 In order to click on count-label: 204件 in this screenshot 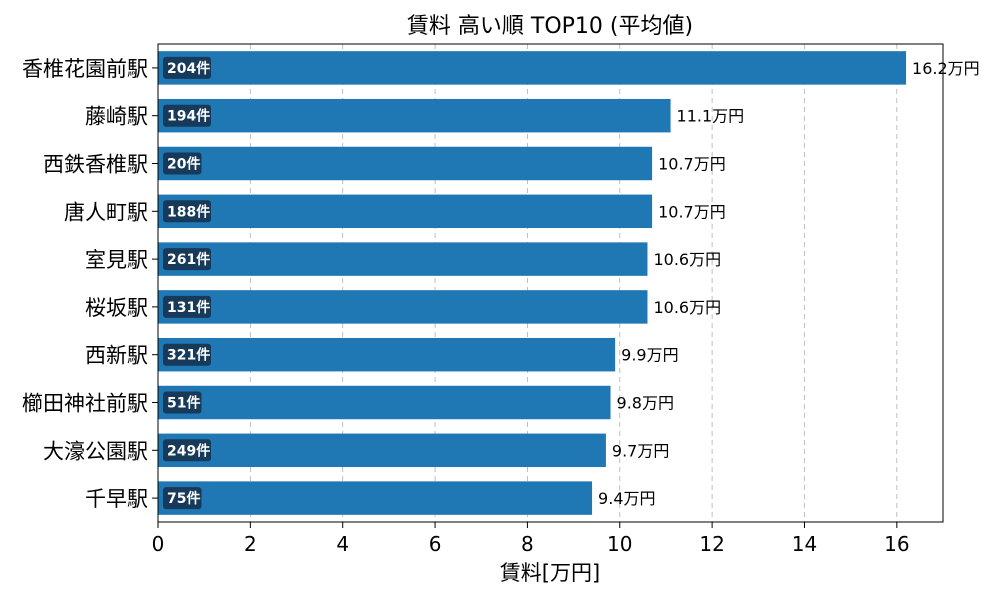, I will do `click(188, 68)`.